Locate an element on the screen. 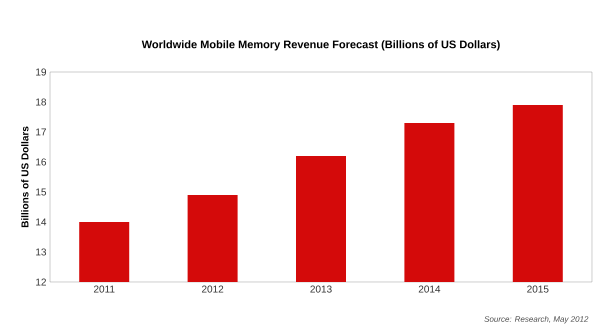 This screenshot has height=329, width=600. y-tick-label: 16 is located at coordinates (41, 162).